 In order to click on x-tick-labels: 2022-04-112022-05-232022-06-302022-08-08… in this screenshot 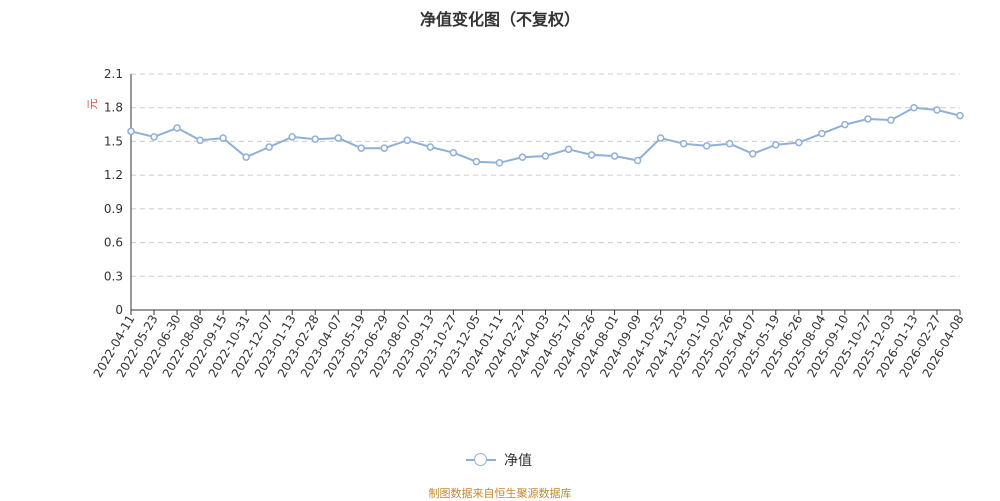, I will do `click(529, 345)`.